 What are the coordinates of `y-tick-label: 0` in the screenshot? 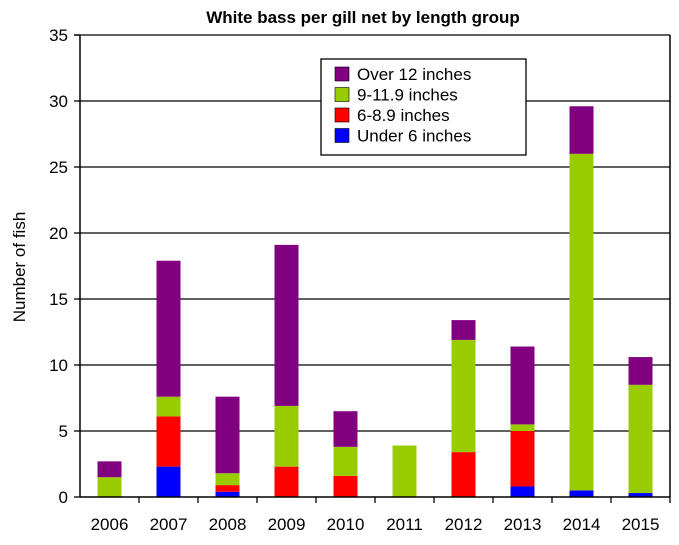 It's located at (63, 497).